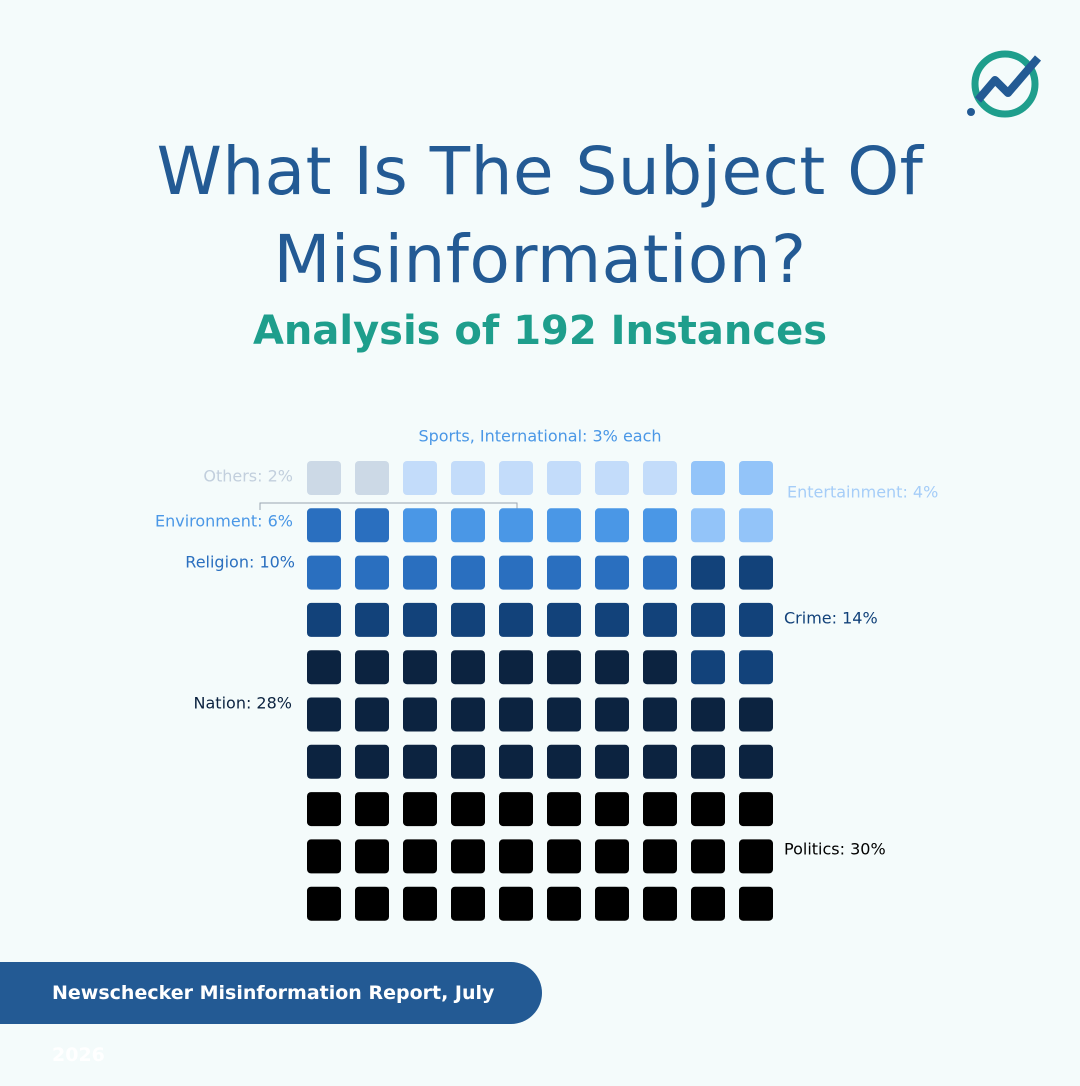 The width and height of the screenshot is (1080, 1086). What do you see at coordinates (243, 703) in the screenshot?
I see `category-label: Nation: 28%` at bounding box center [243, 703].